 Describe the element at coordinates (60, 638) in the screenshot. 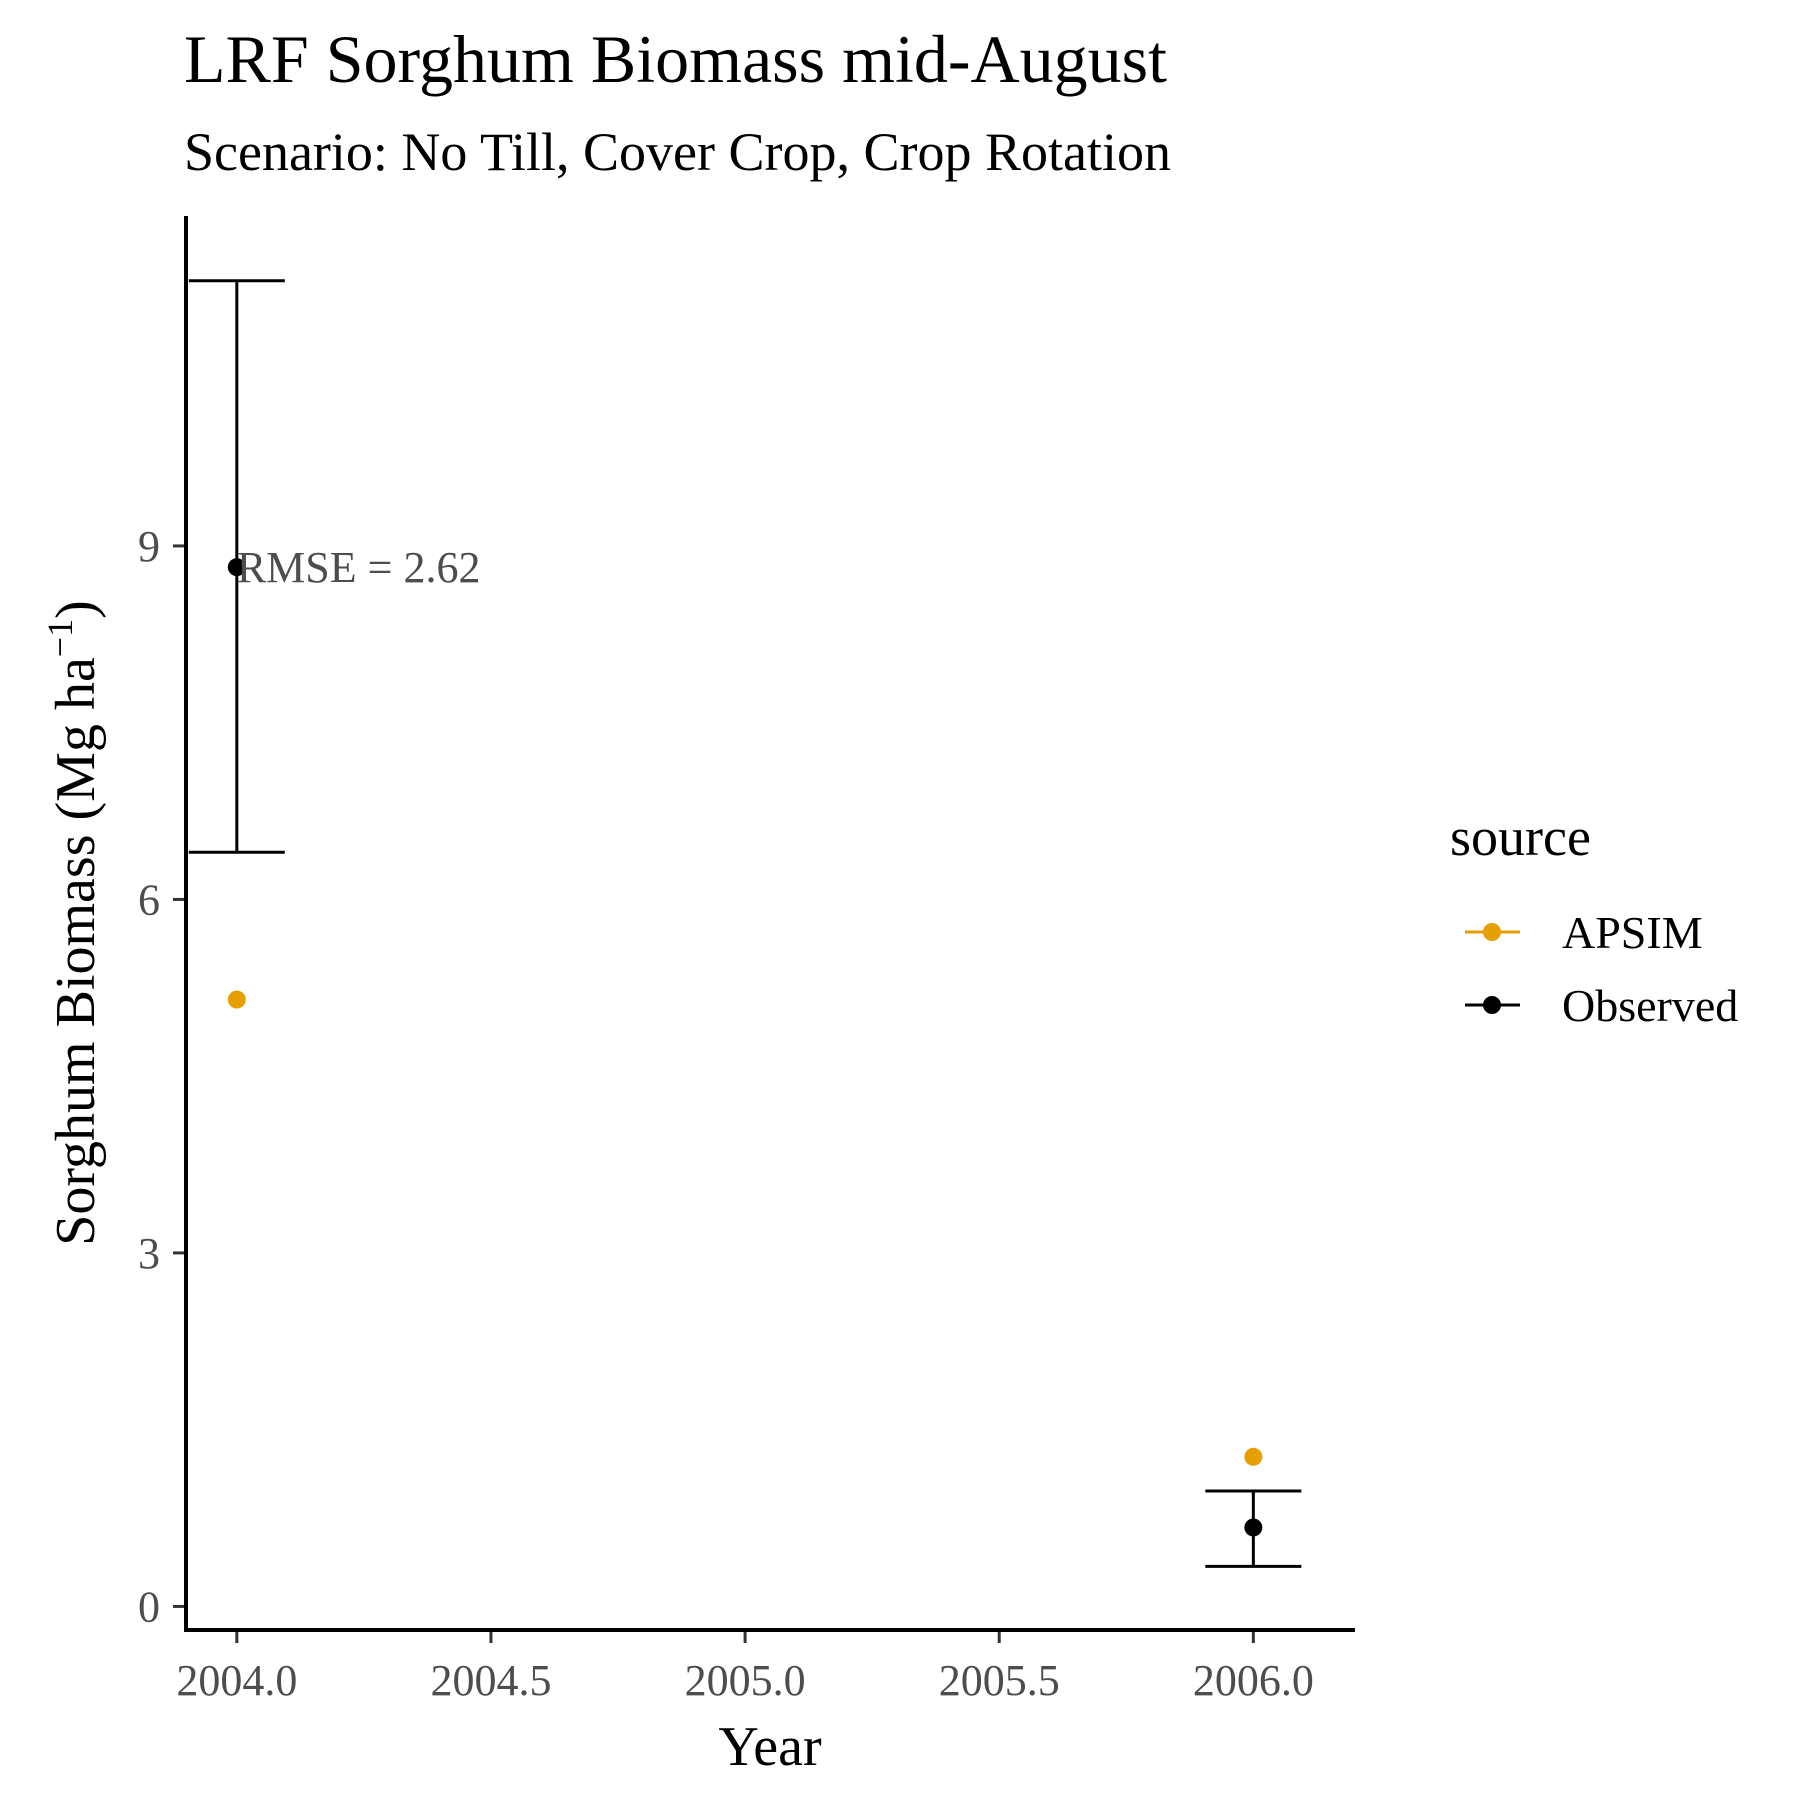

I see `y-axis-title-superscript: −1` at that location.